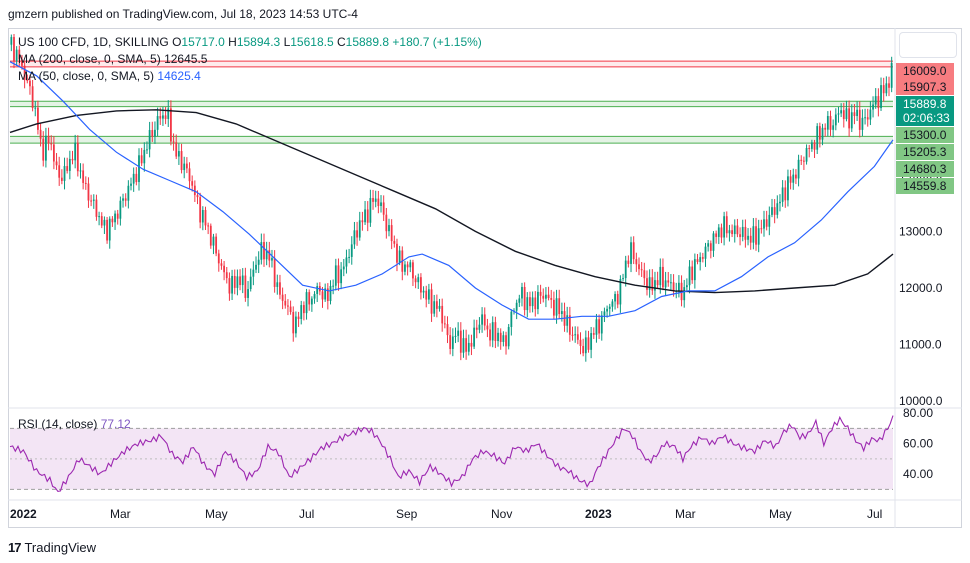  I want to click on time-tick-label-4: Sep, so click(407, 514).